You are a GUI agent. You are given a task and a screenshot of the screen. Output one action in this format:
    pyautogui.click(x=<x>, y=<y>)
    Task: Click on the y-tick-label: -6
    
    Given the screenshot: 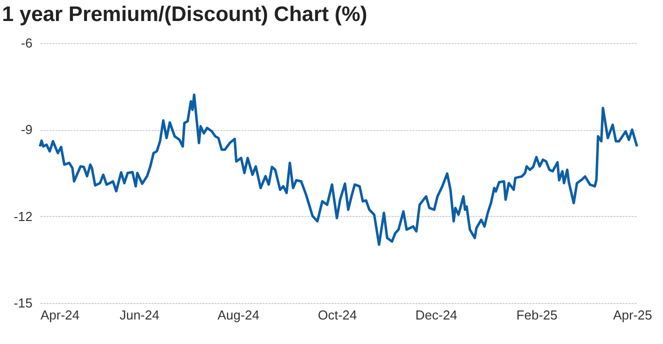 What is the action you would take?
    pyautogui.click(x=26, y=43)
    